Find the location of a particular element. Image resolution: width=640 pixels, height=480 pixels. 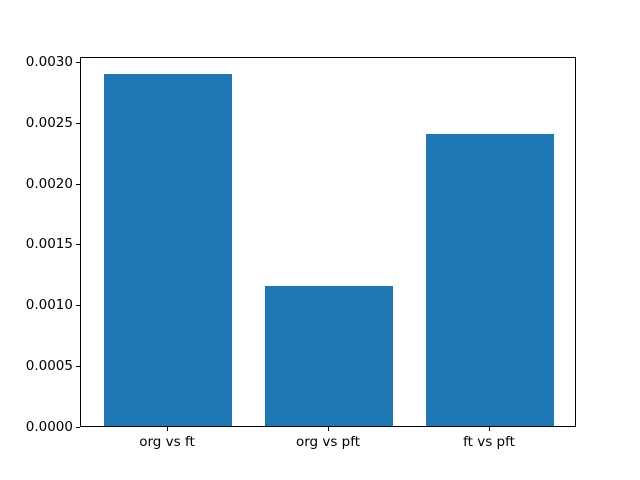

y-tick-label: 0.0000 is located at coordinates (49, 426).